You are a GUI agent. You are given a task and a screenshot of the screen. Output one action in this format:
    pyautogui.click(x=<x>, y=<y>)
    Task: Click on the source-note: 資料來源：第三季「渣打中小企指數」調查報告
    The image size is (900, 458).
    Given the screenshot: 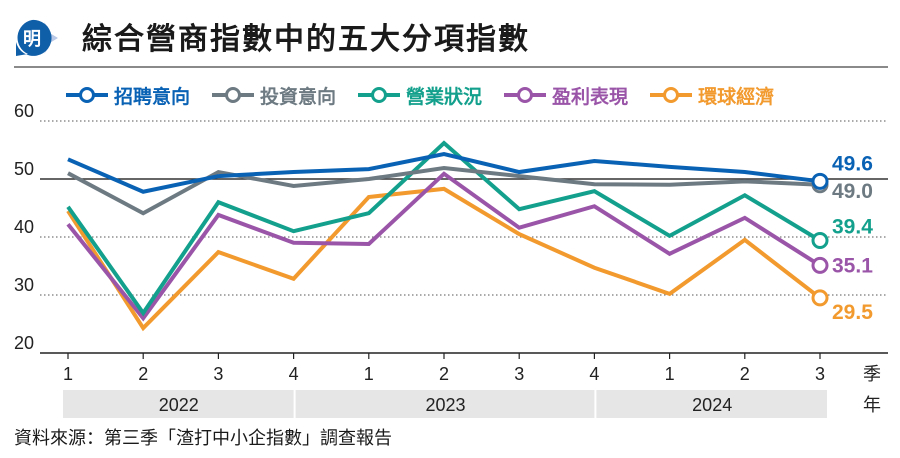 What is the action you would take?
    pyautogui.click(x=203, y=438)
    